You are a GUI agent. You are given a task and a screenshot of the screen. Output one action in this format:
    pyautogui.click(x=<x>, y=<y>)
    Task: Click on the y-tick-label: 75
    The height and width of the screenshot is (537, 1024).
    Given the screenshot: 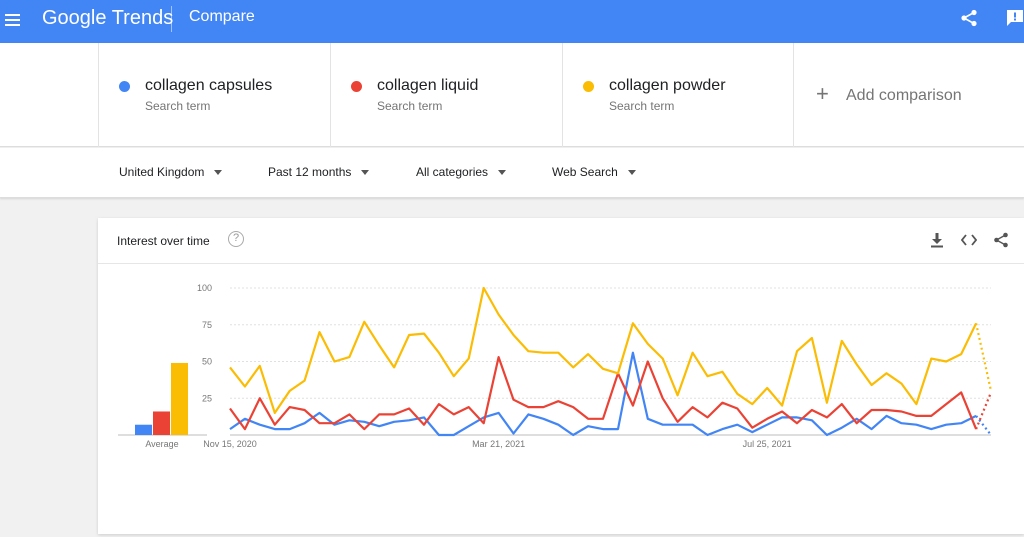 What is the action you would take?
    pyautogui.click(x=207, y=325)
    